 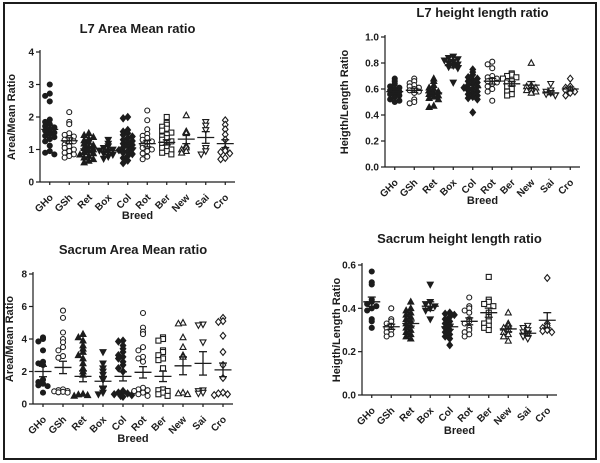 I want to click on y-axis: 0.0 0.2 0.4 0.6 0.8 1.0, so click(x=375, y=103).